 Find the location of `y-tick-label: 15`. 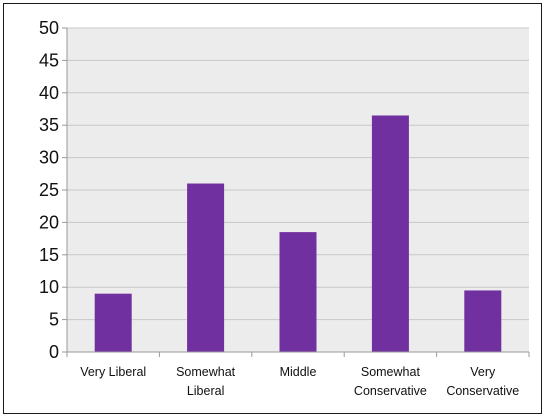

y-tick-label: 15 is located at coordinates (49, 255).